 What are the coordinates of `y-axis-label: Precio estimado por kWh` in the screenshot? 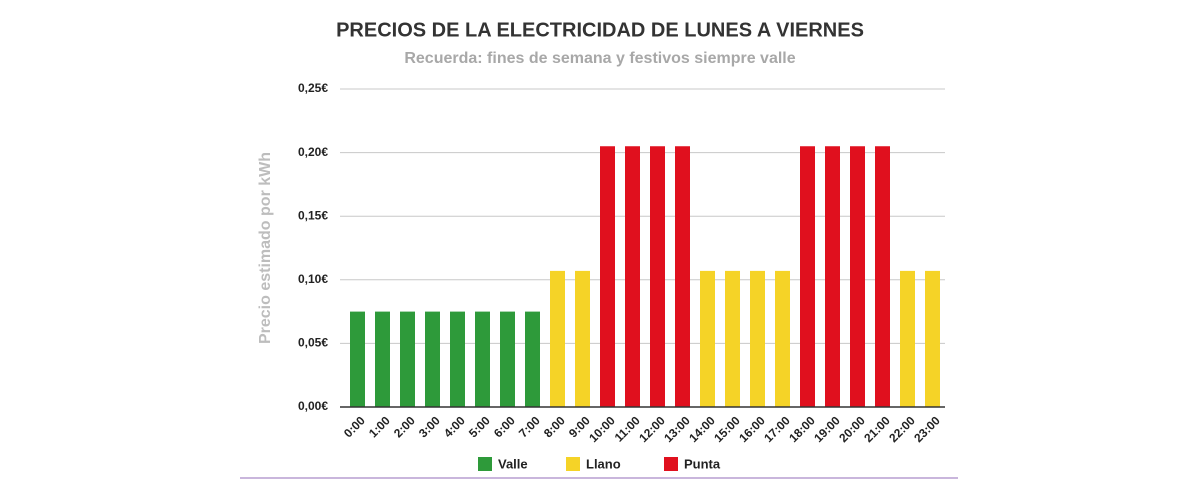 It's located at (265, 248).